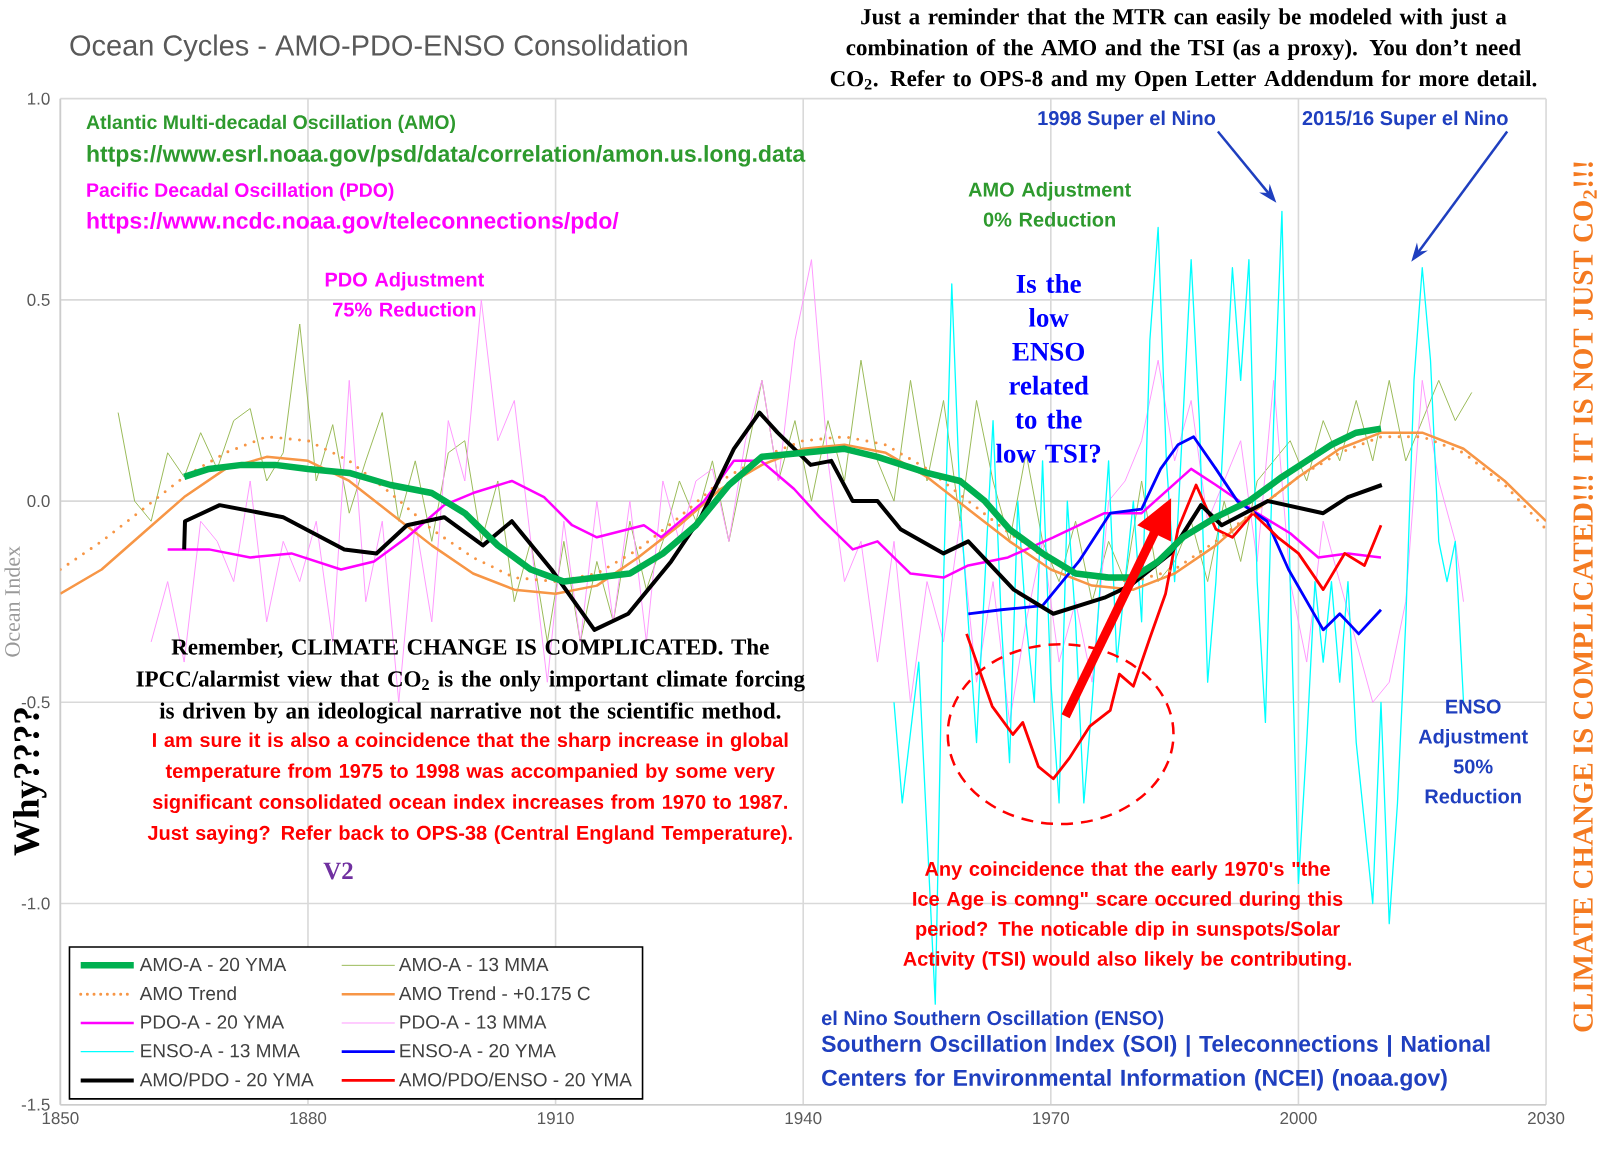  Describe the element at coordinates (39, 98) in the screenshot. I see `y-tick-label: 1.0` at that location.